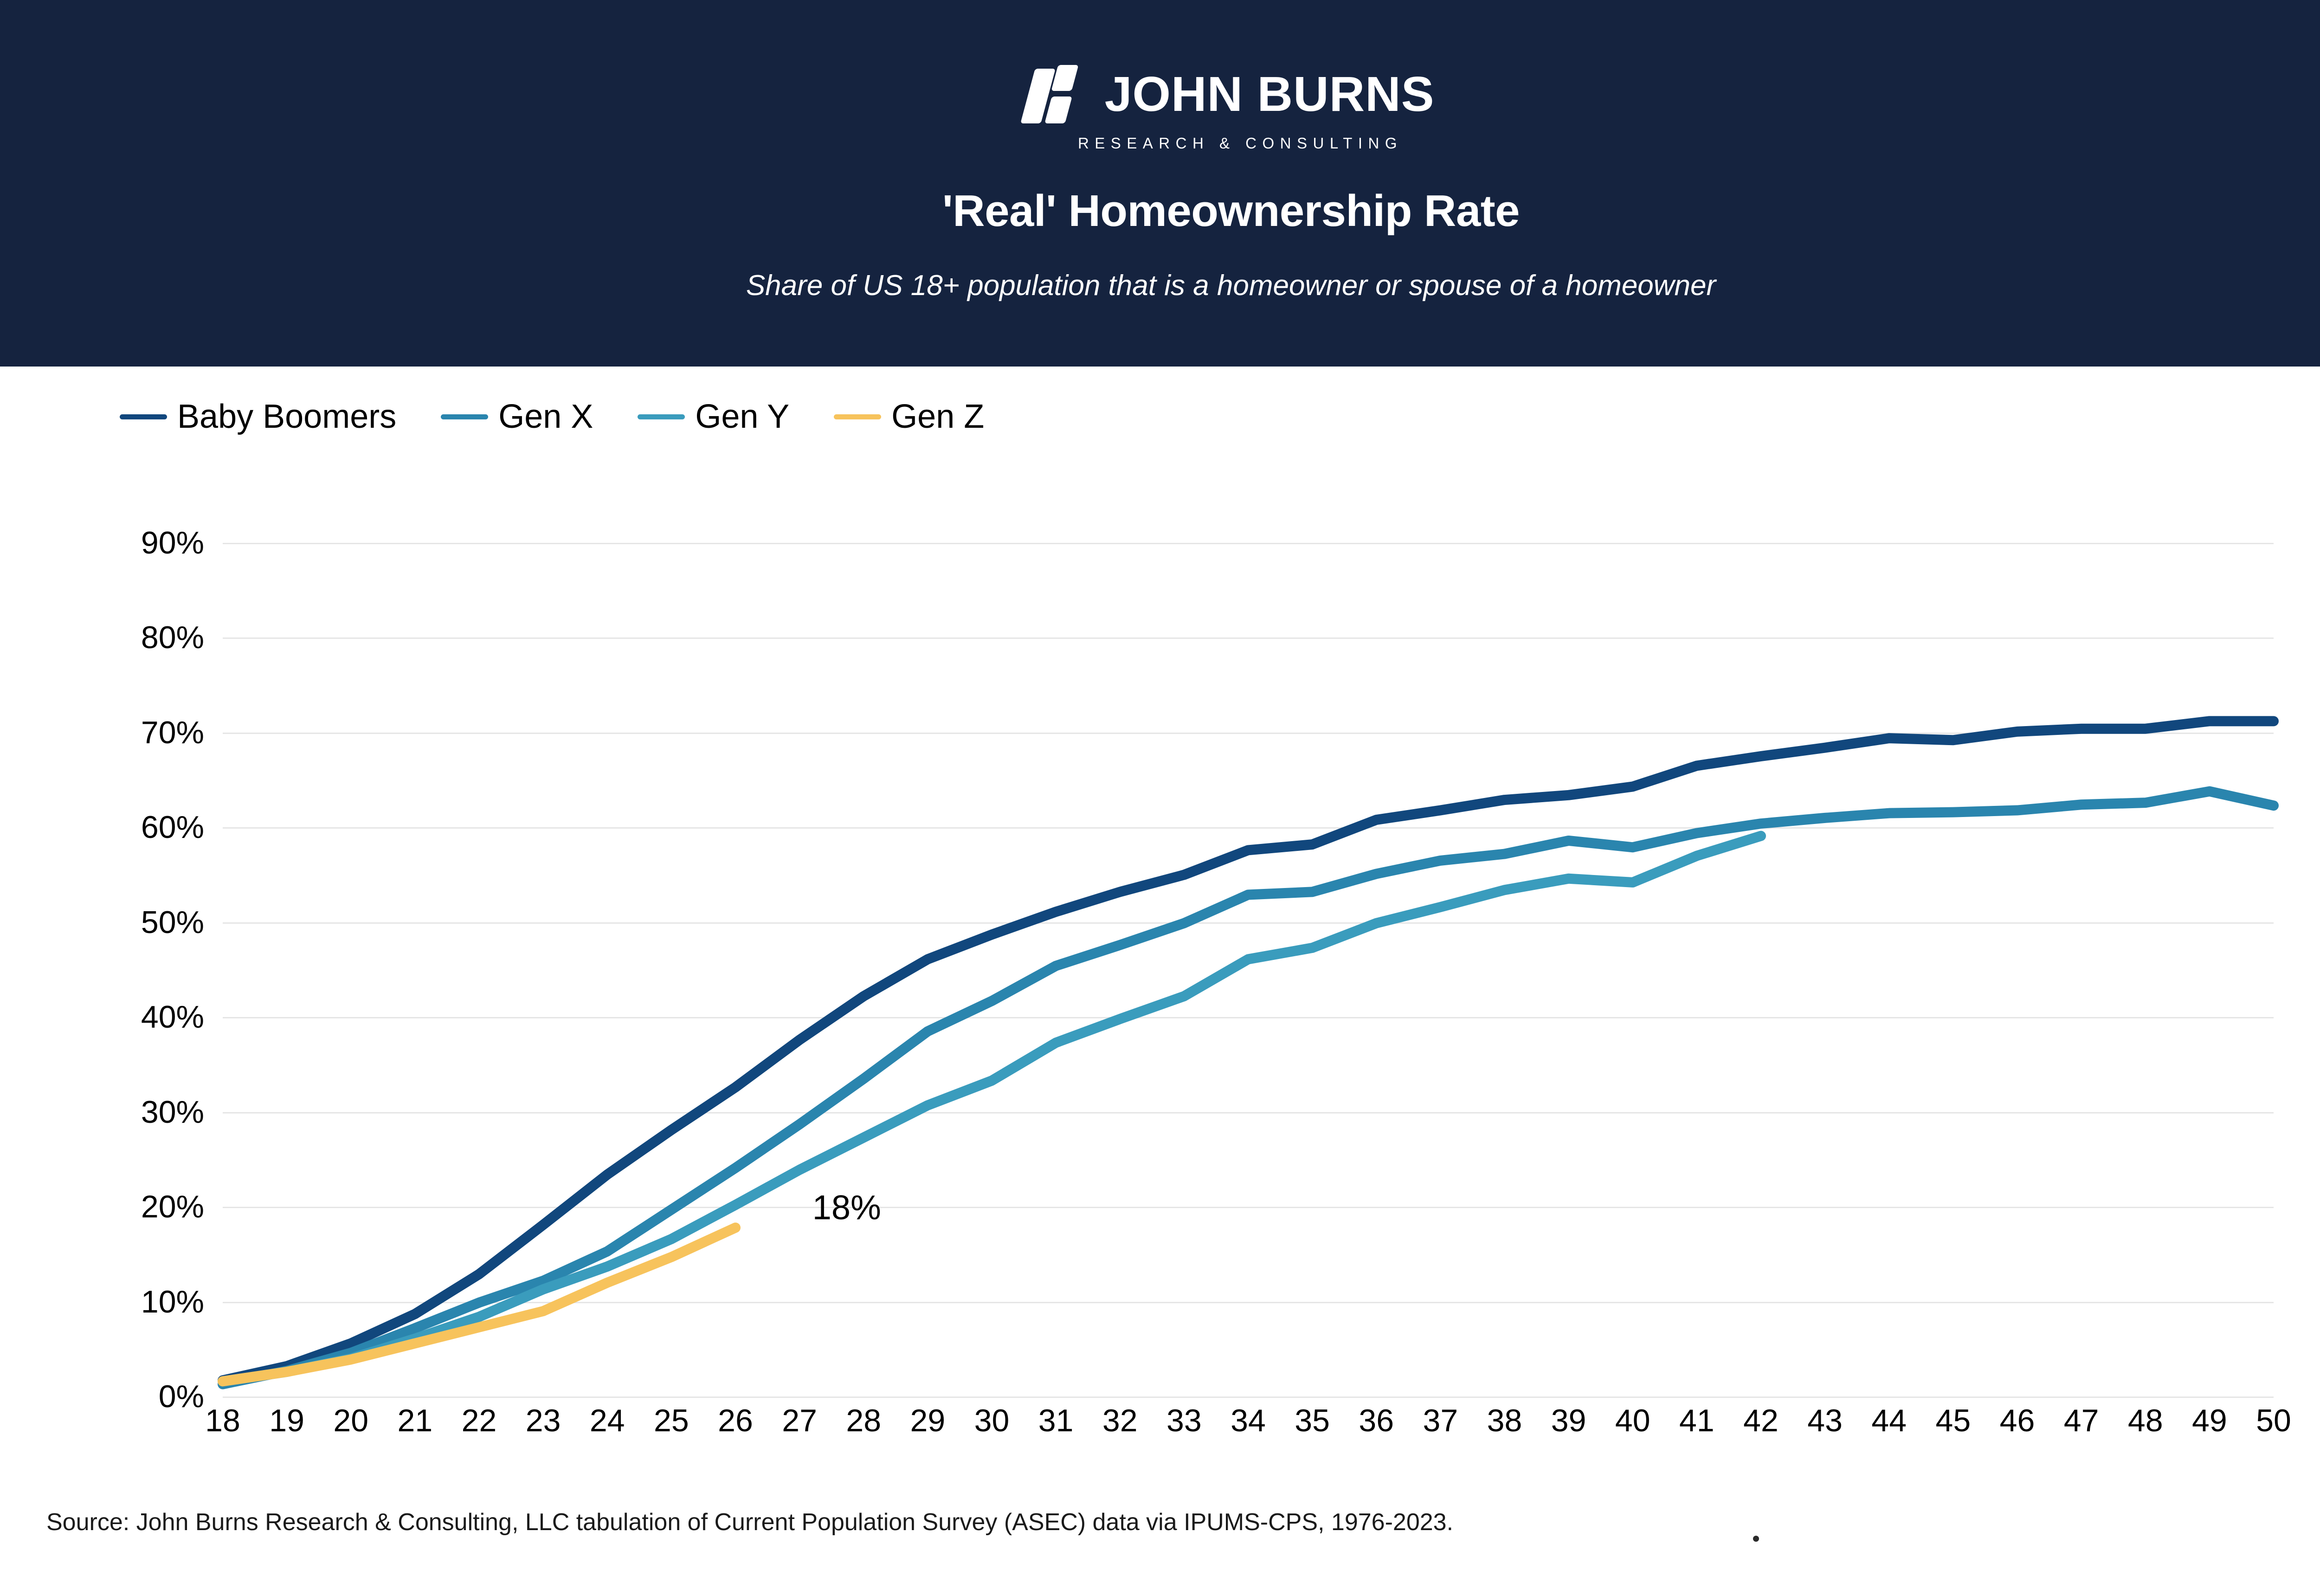 Image resolution: width=2320 pixels, height=1596 pixels. I want to click on legend-label: Gen Z, so click(938, 416).